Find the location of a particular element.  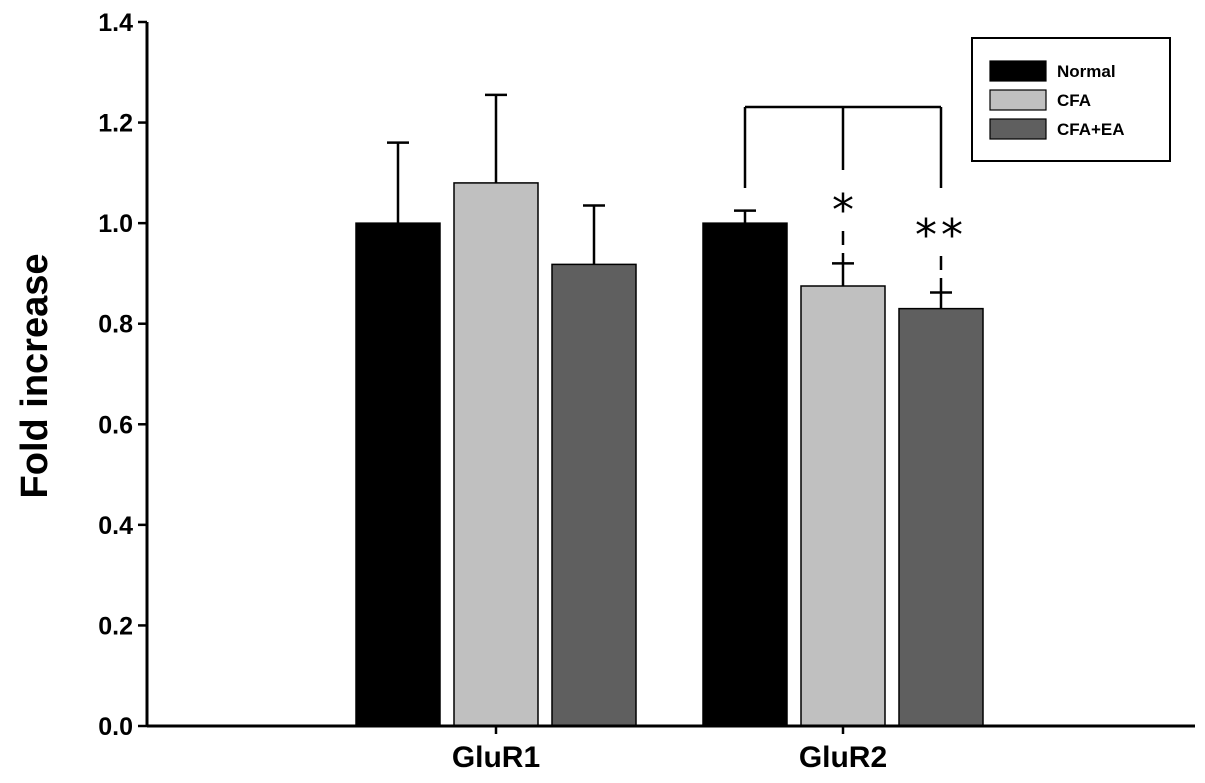

legend-label: CFA is located at coordinates (1074, 100).